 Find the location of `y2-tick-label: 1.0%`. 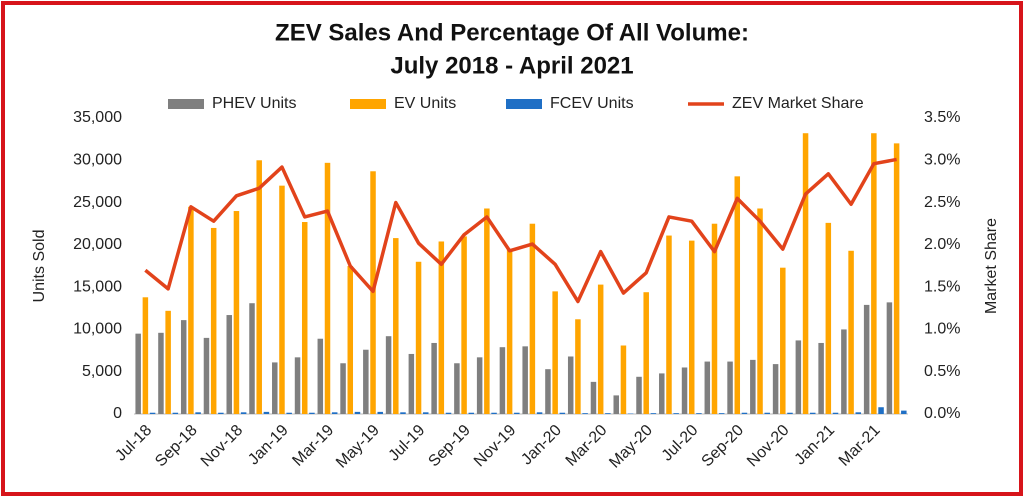

y2-tick-label: 1.0% is located at coordinates (942, 329).